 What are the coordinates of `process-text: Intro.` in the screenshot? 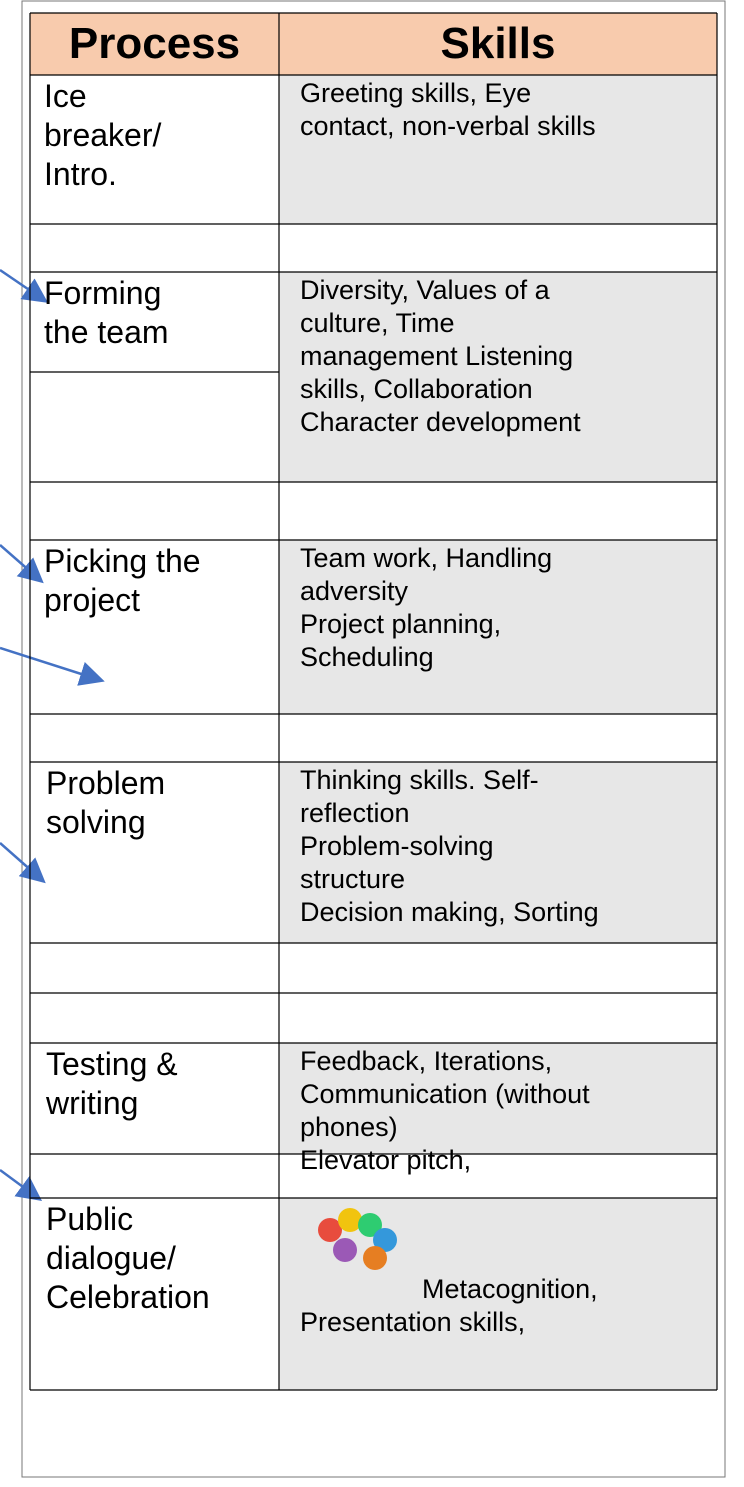 It's located at (80, 174).